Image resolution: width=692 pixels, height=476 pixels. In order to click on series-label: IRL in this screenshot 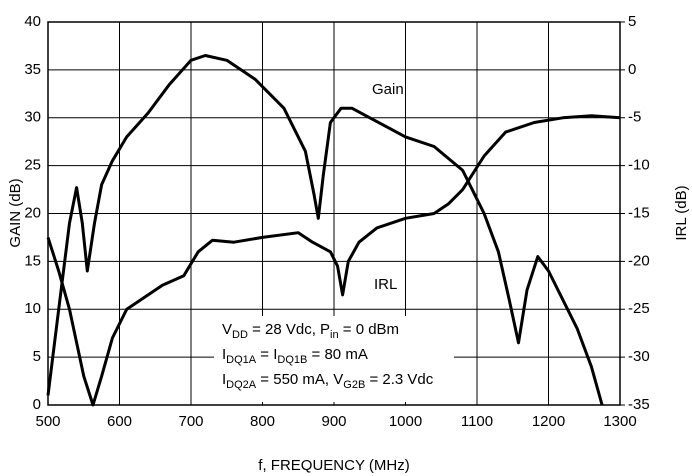, I will do `click(385, 284)`.